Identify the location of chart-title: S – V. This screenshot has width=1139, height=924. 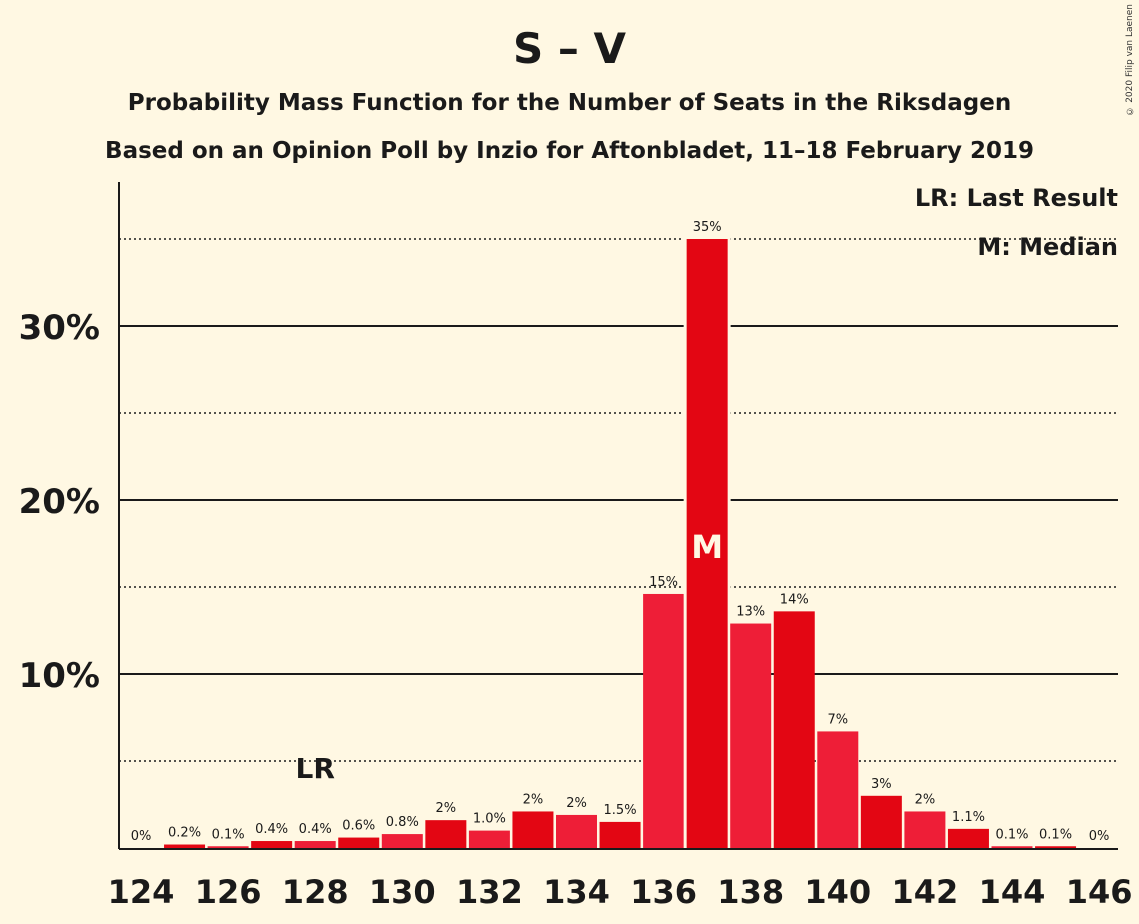
(569, 48).